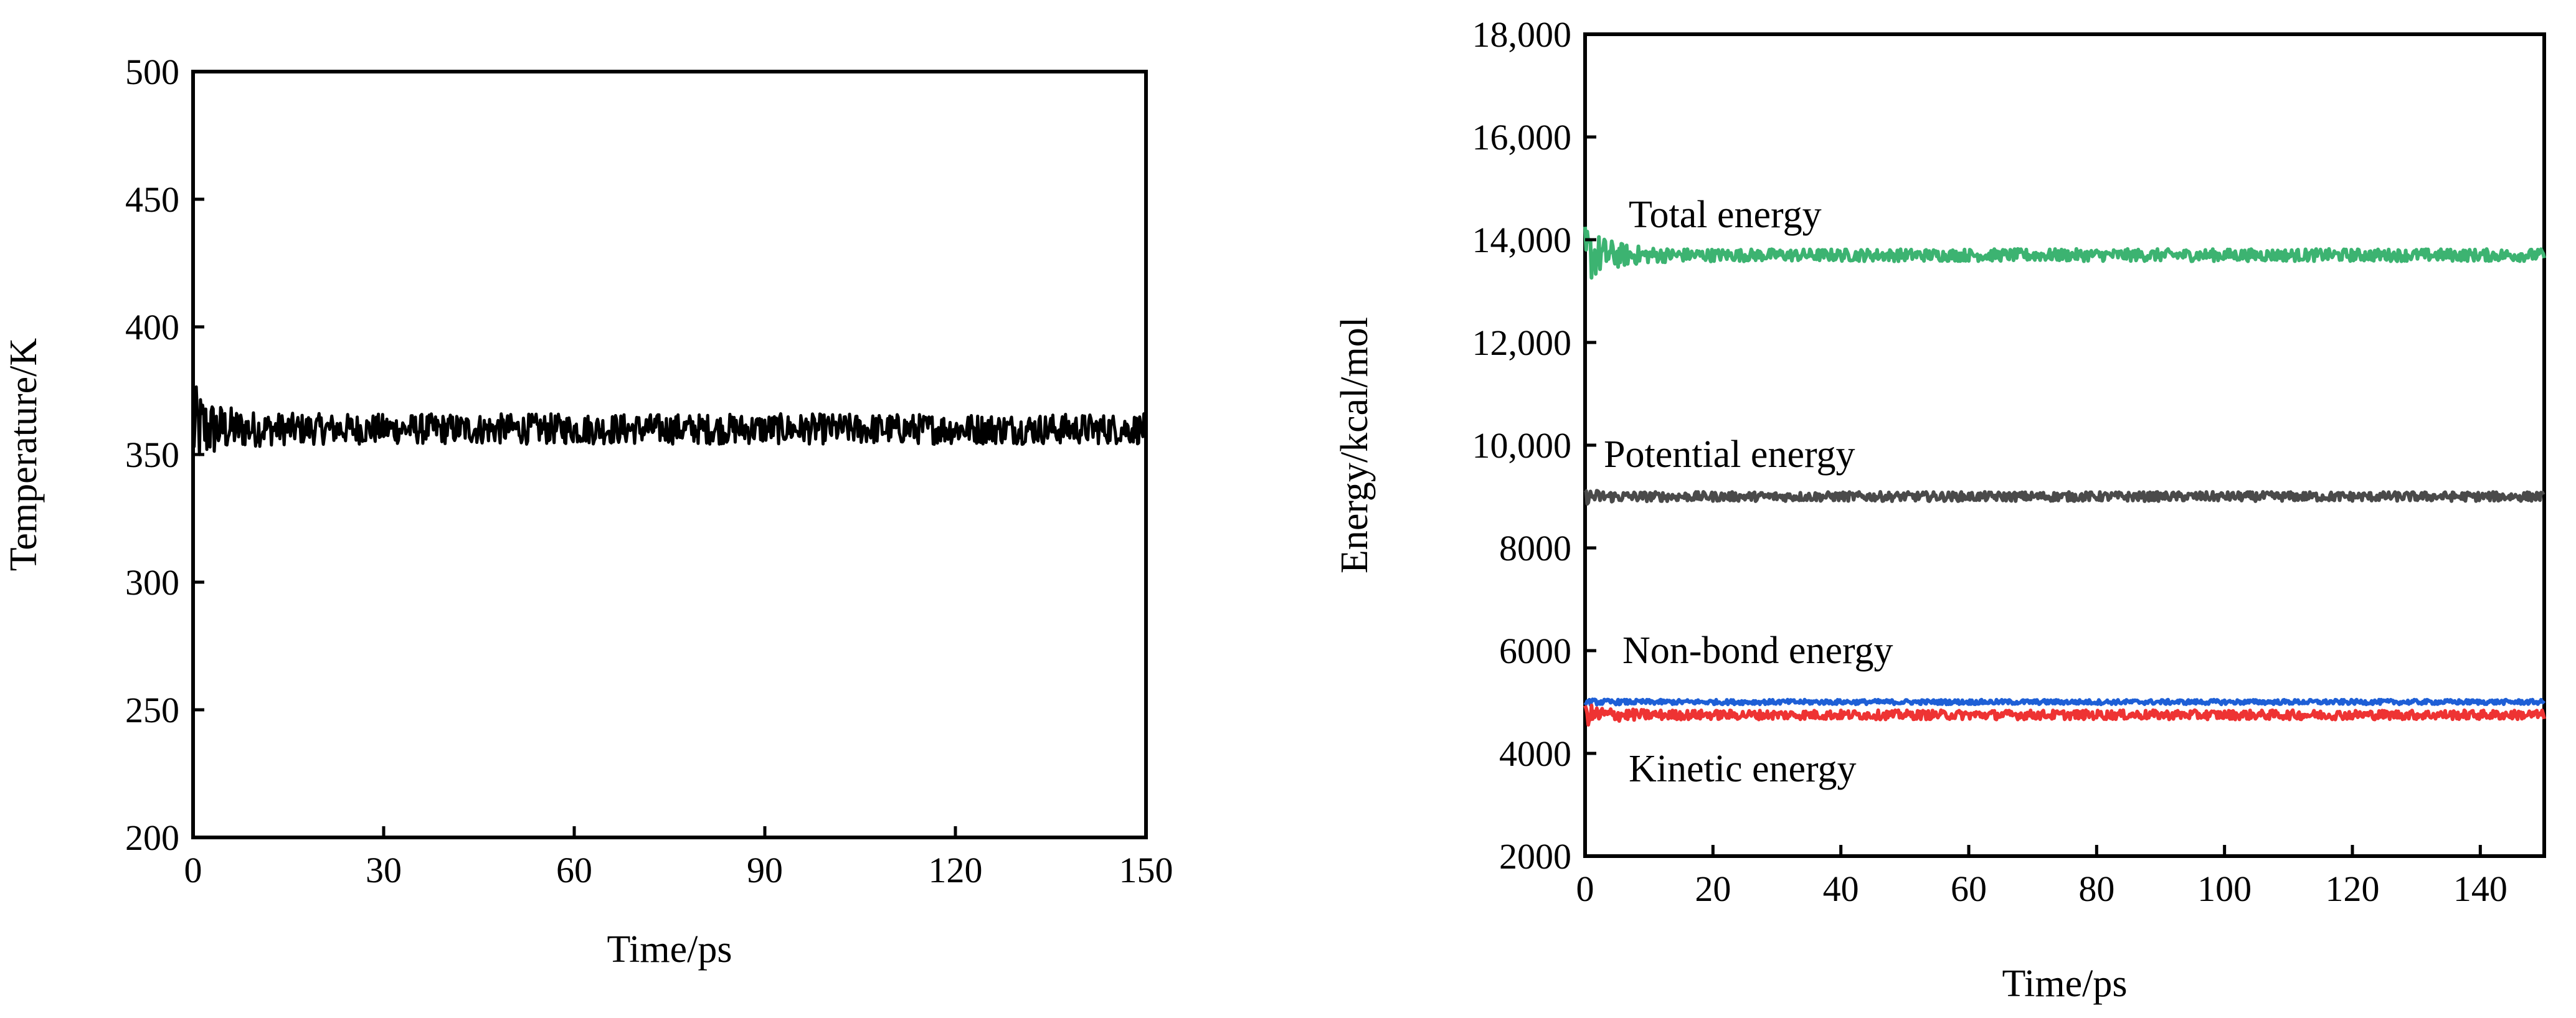 This screenshot has width=2576, height=1018. I want to click on energy-x-axis-title: Time/ps, so click(2064, 984).